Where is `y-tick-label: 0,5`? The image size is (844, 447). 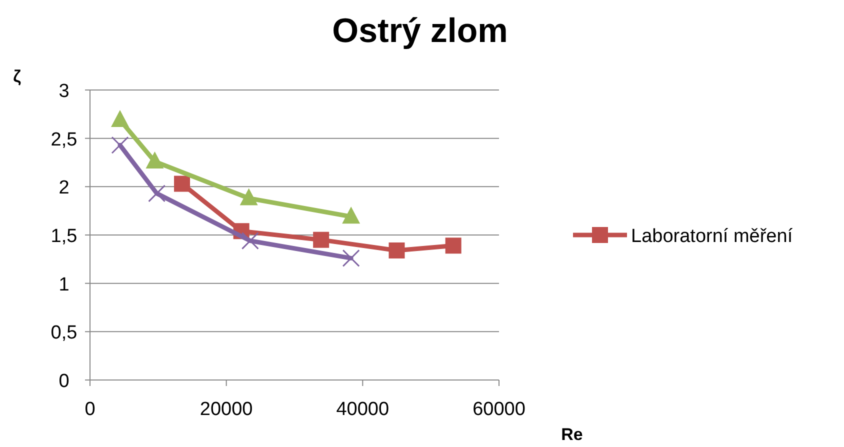
y-tick-label: 0,5 is located at coordinates (64, 333).